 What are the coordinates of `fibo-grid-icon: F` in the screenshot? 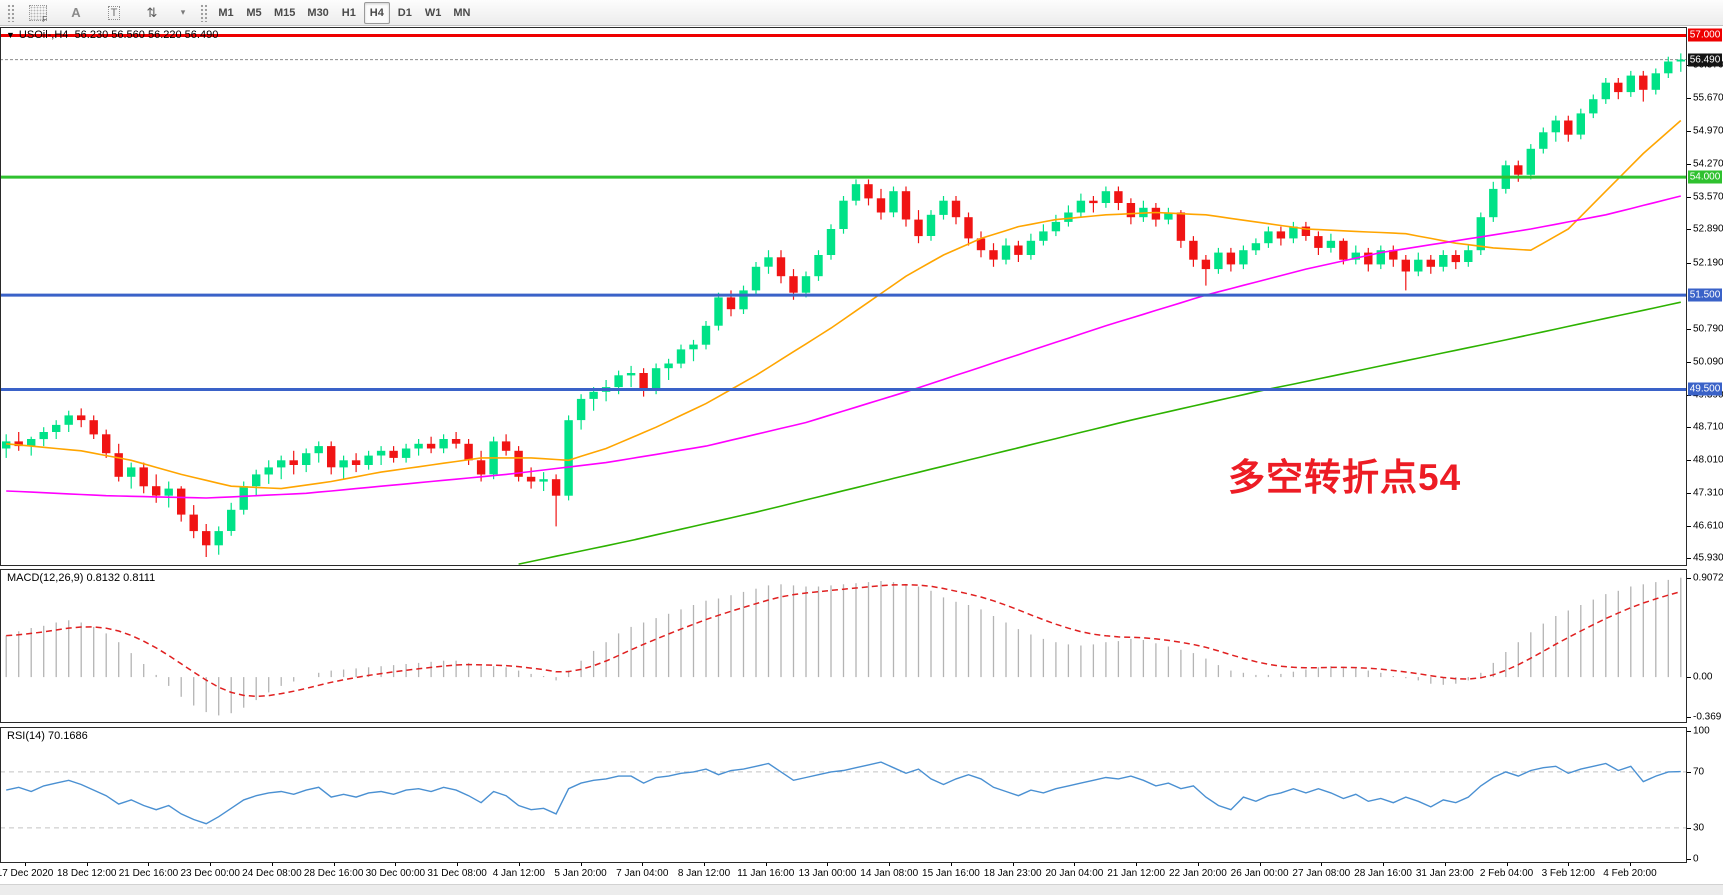 It's located at (38, 13).